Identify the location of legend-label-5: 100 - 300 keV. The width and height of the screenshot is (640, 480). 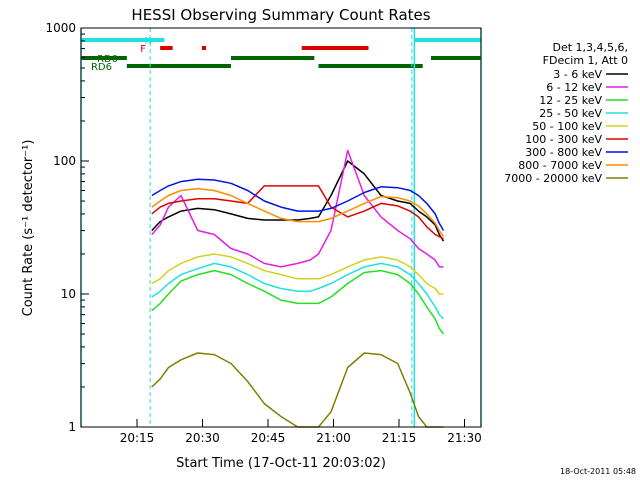
(563, 139).